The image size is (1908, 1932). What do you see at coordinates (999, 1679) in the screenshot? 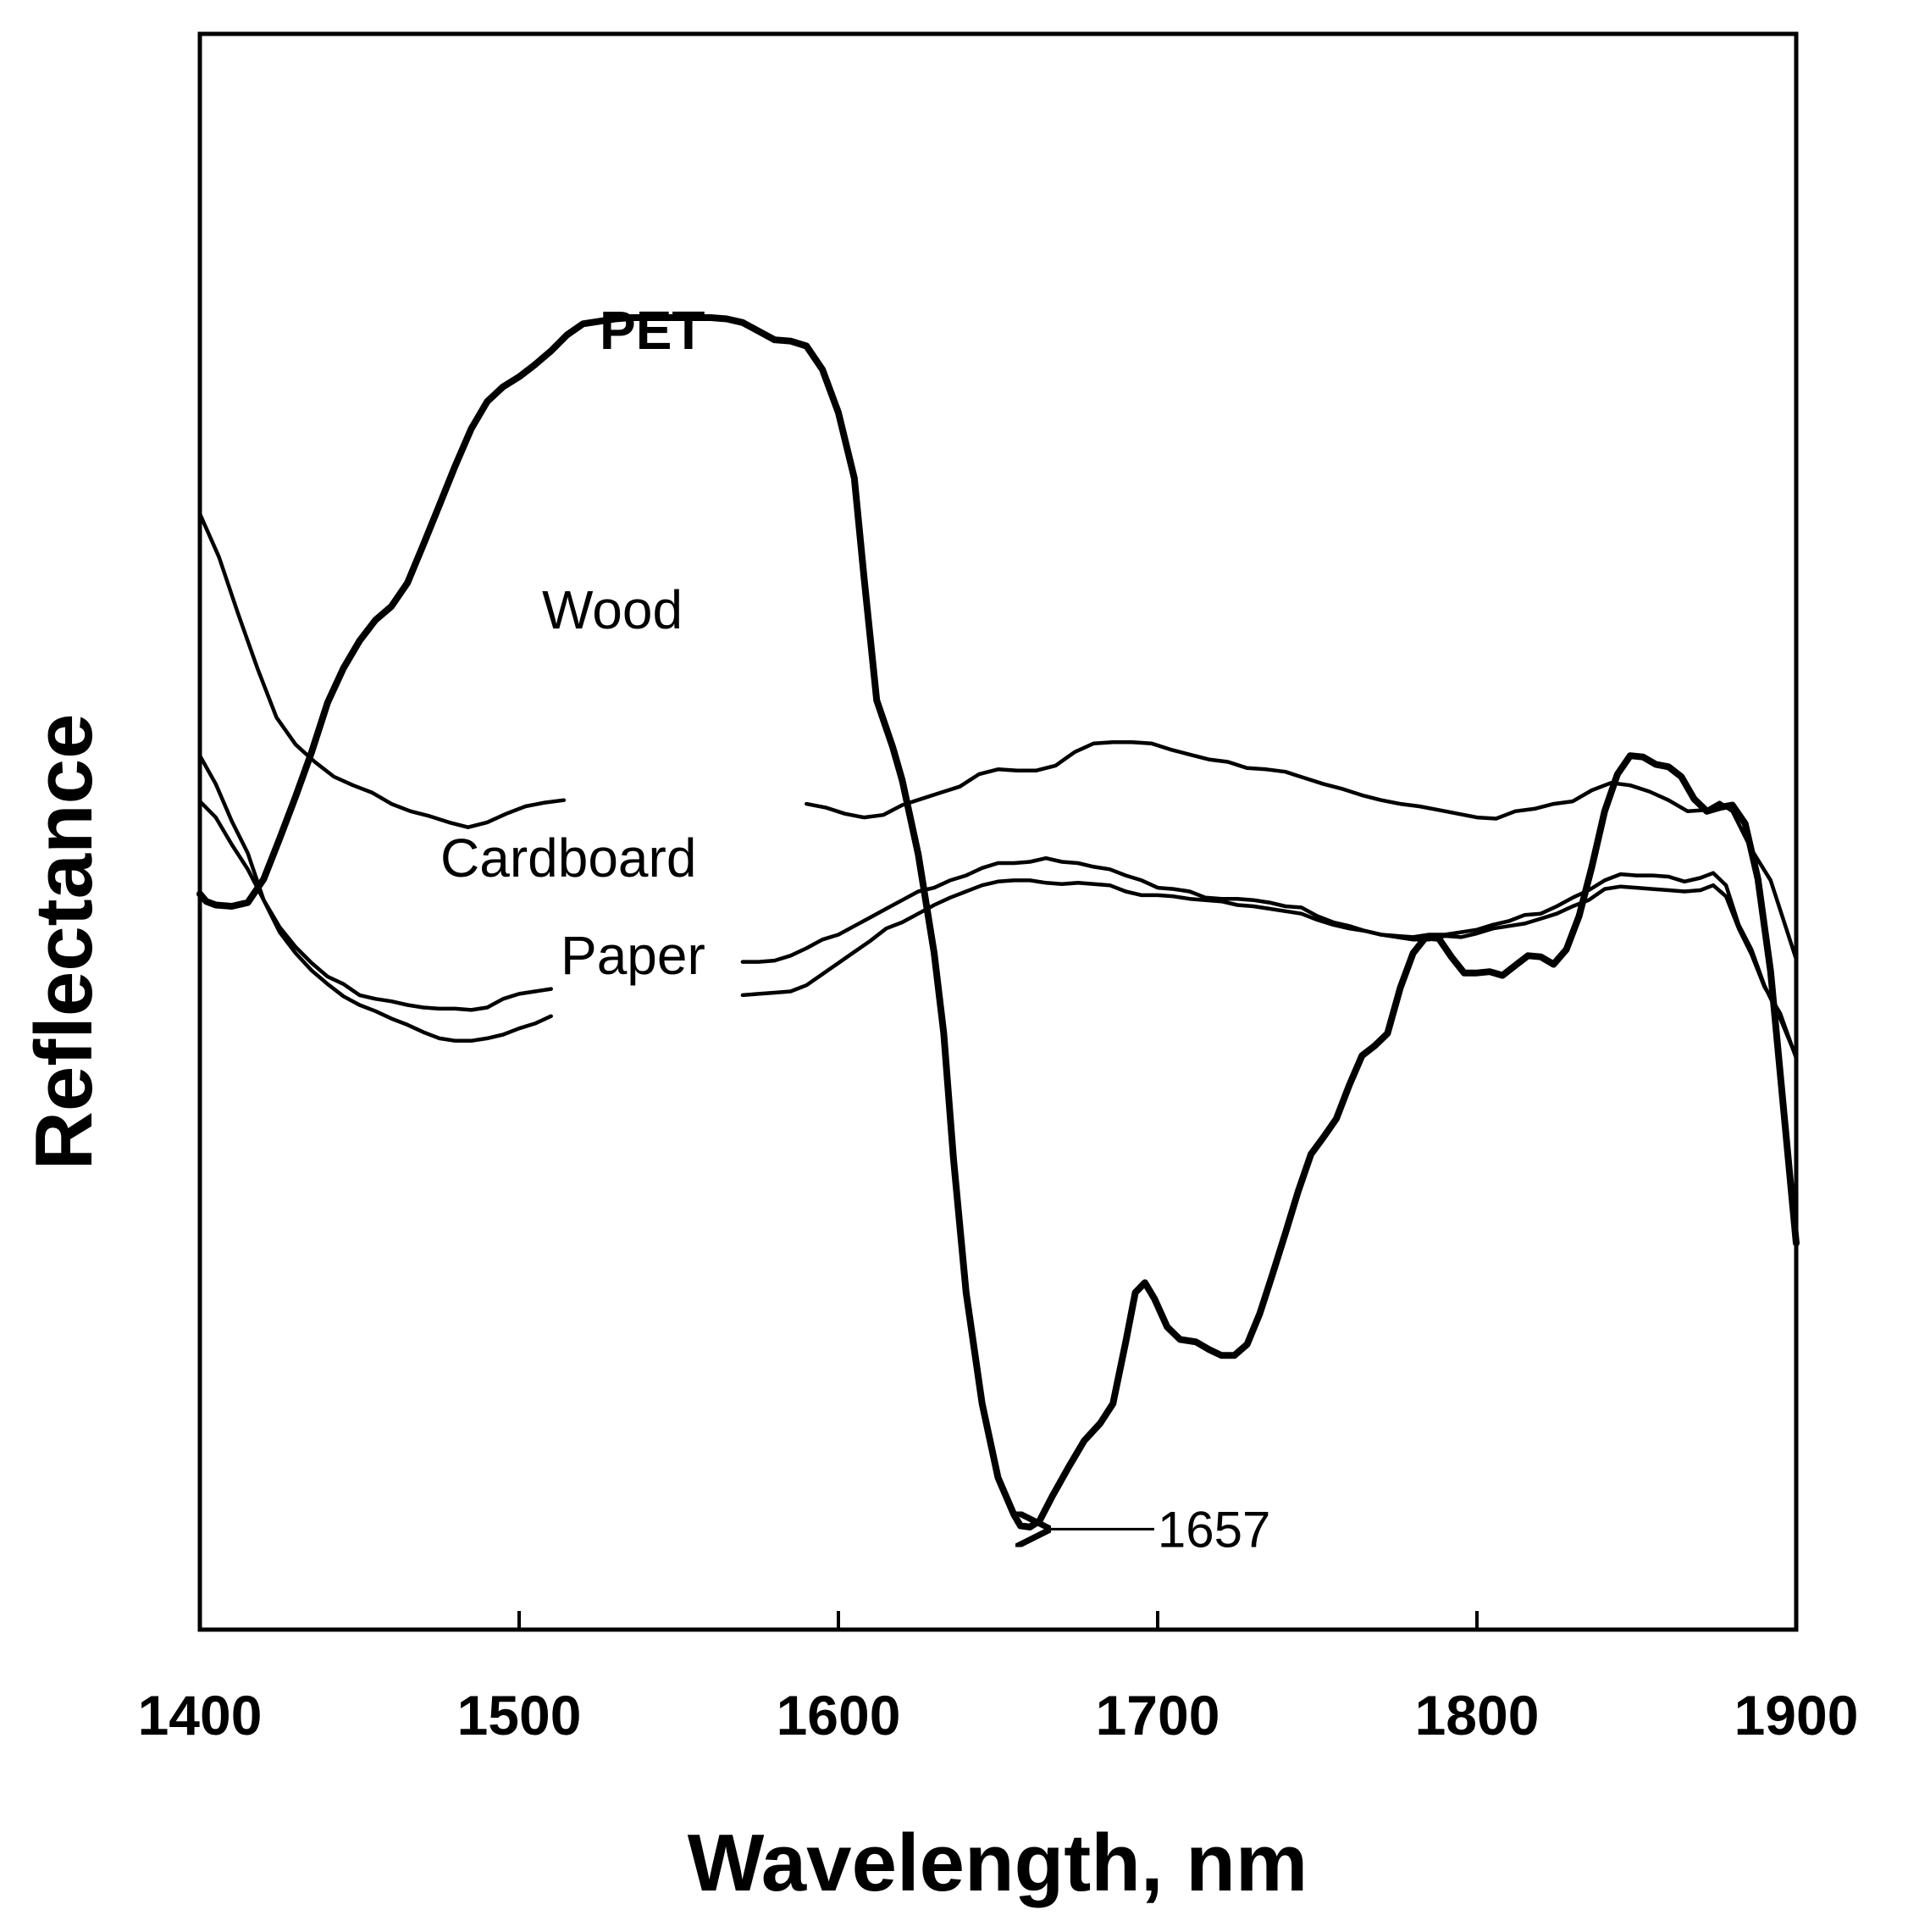
I see `x-tick-layer: 1400 1500 1600 1700 1800 1900` at bounding box center [999, 1679].